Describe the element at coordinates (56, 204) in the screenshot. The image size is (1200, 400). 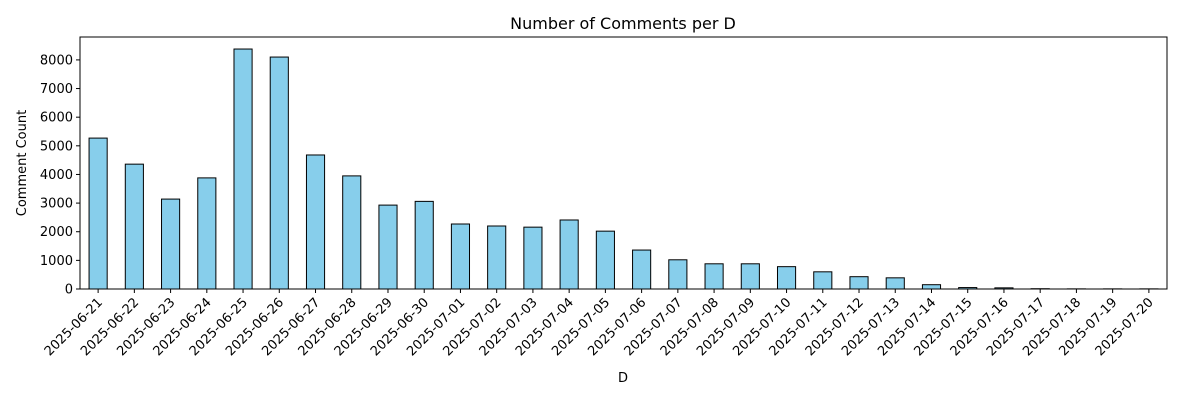
I see `y-tick-label: 3000` at that location.